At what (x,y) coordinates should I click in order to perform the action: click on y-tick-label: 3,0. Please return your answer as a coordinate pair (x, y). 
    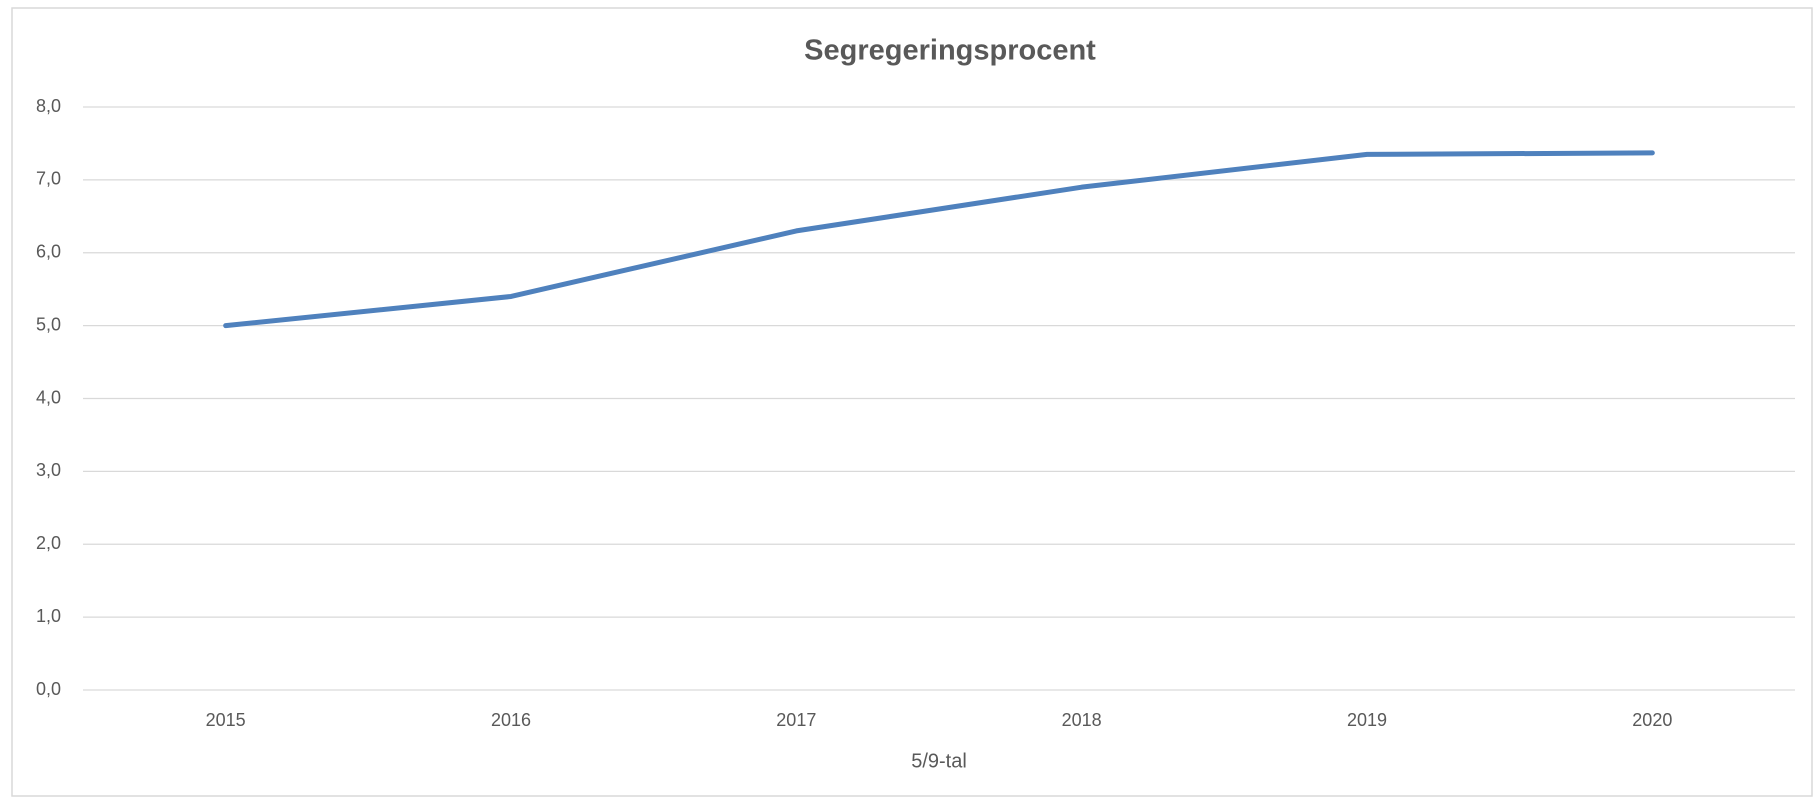
    Looking at the image, I should click on (48, 470).